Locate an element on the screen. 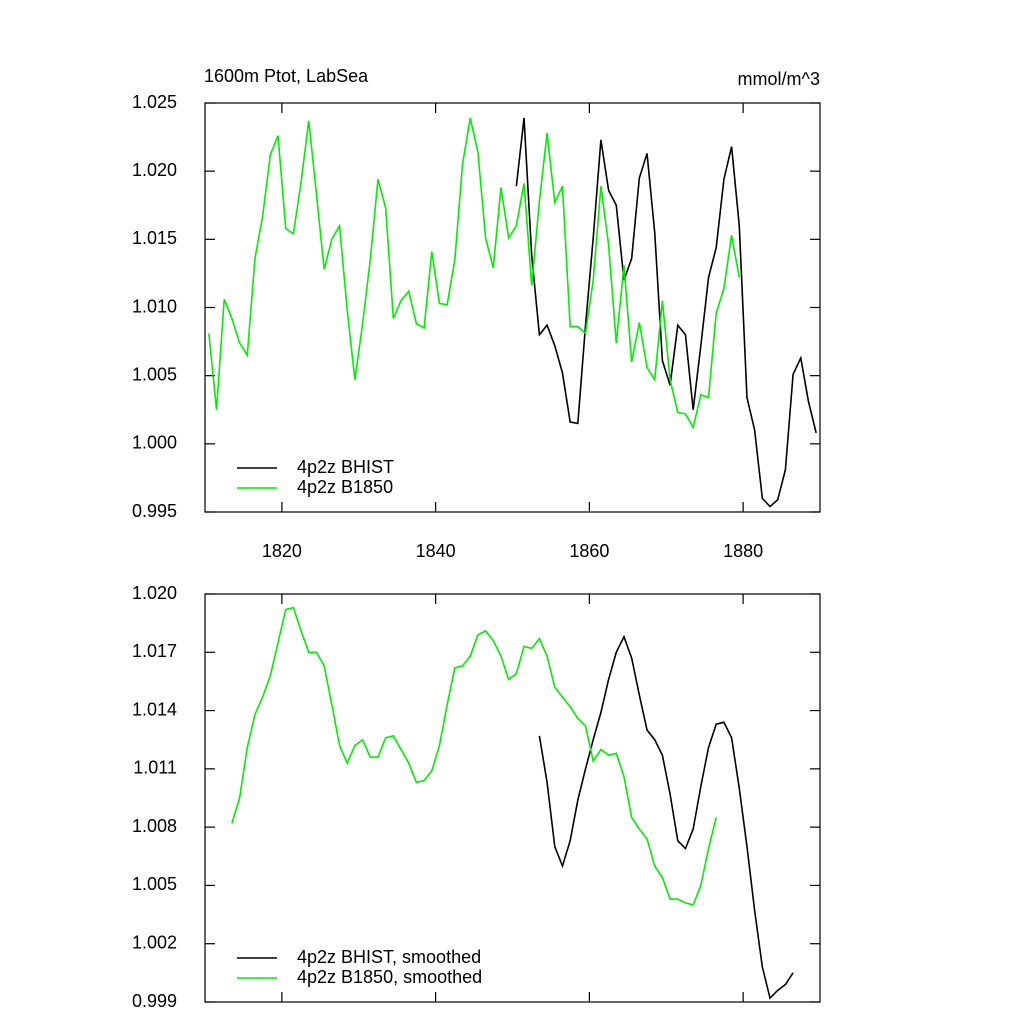 Image resolution: width=1024 pixels, height=1024 pixels. x-tick-label: 1860 is located at coordinates (589, 551).